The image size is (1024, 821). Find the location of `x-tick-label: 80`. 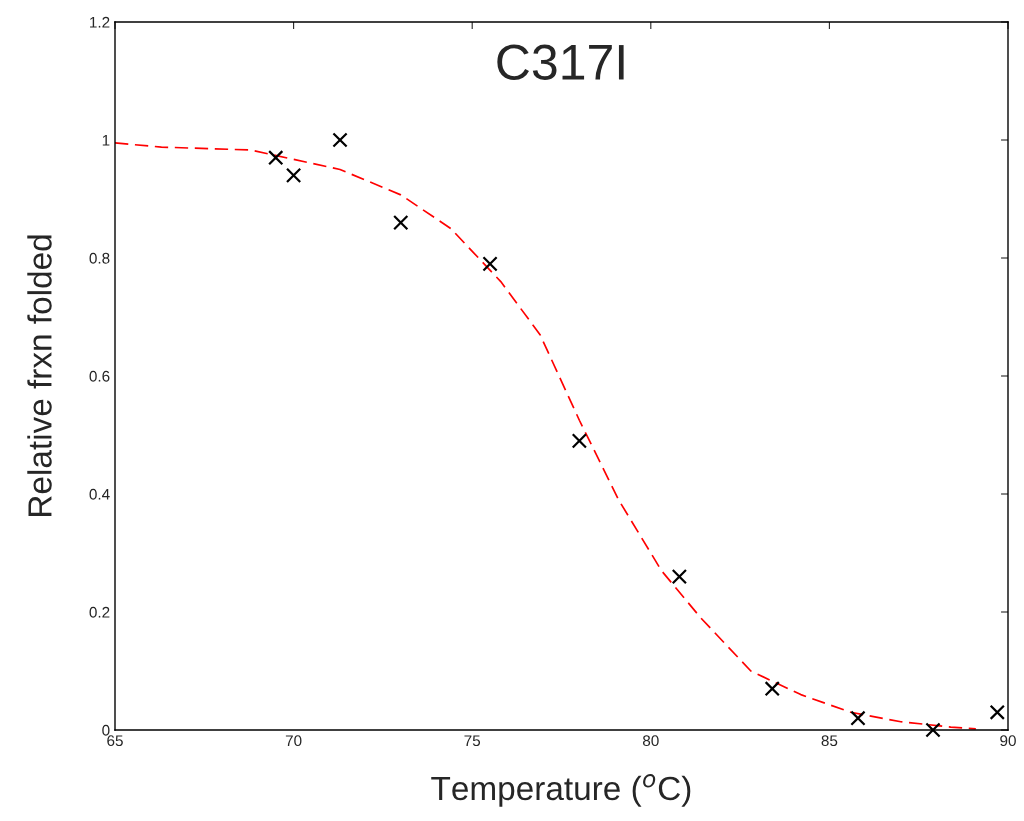

x-tick-label: 80 is located at coordinates (650, 741).